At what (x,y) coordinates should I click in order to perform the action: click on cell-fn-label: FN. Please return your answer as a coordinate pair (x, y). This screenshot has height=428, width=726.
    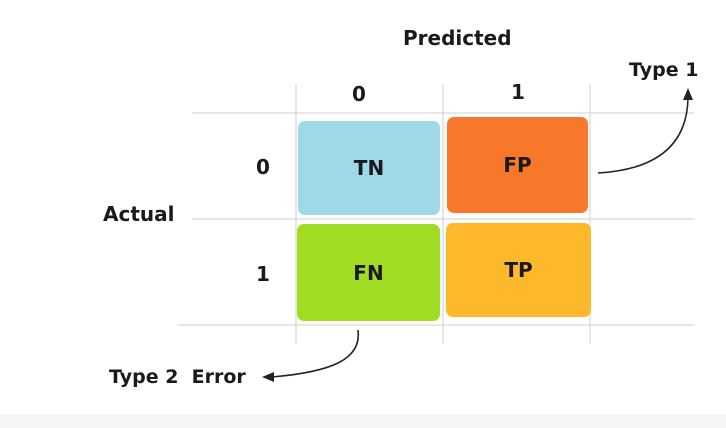
    Looking at the image, I should click on (368, 272).